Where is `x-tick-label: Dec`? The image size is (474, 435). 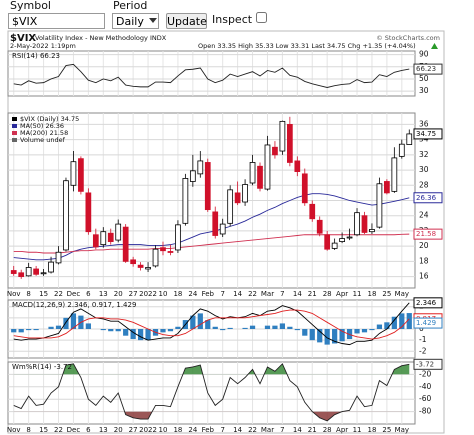 x-tick-label: Dec is located at coordinates (74, 430).